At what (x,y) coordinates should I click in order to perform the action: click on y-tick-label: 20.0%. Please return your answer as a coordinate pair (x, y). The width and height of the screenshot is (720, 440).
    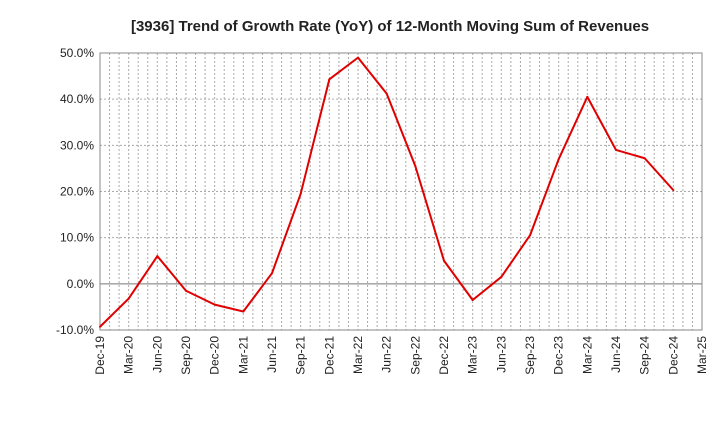
    Looking at the image, I should click on (77, 192).